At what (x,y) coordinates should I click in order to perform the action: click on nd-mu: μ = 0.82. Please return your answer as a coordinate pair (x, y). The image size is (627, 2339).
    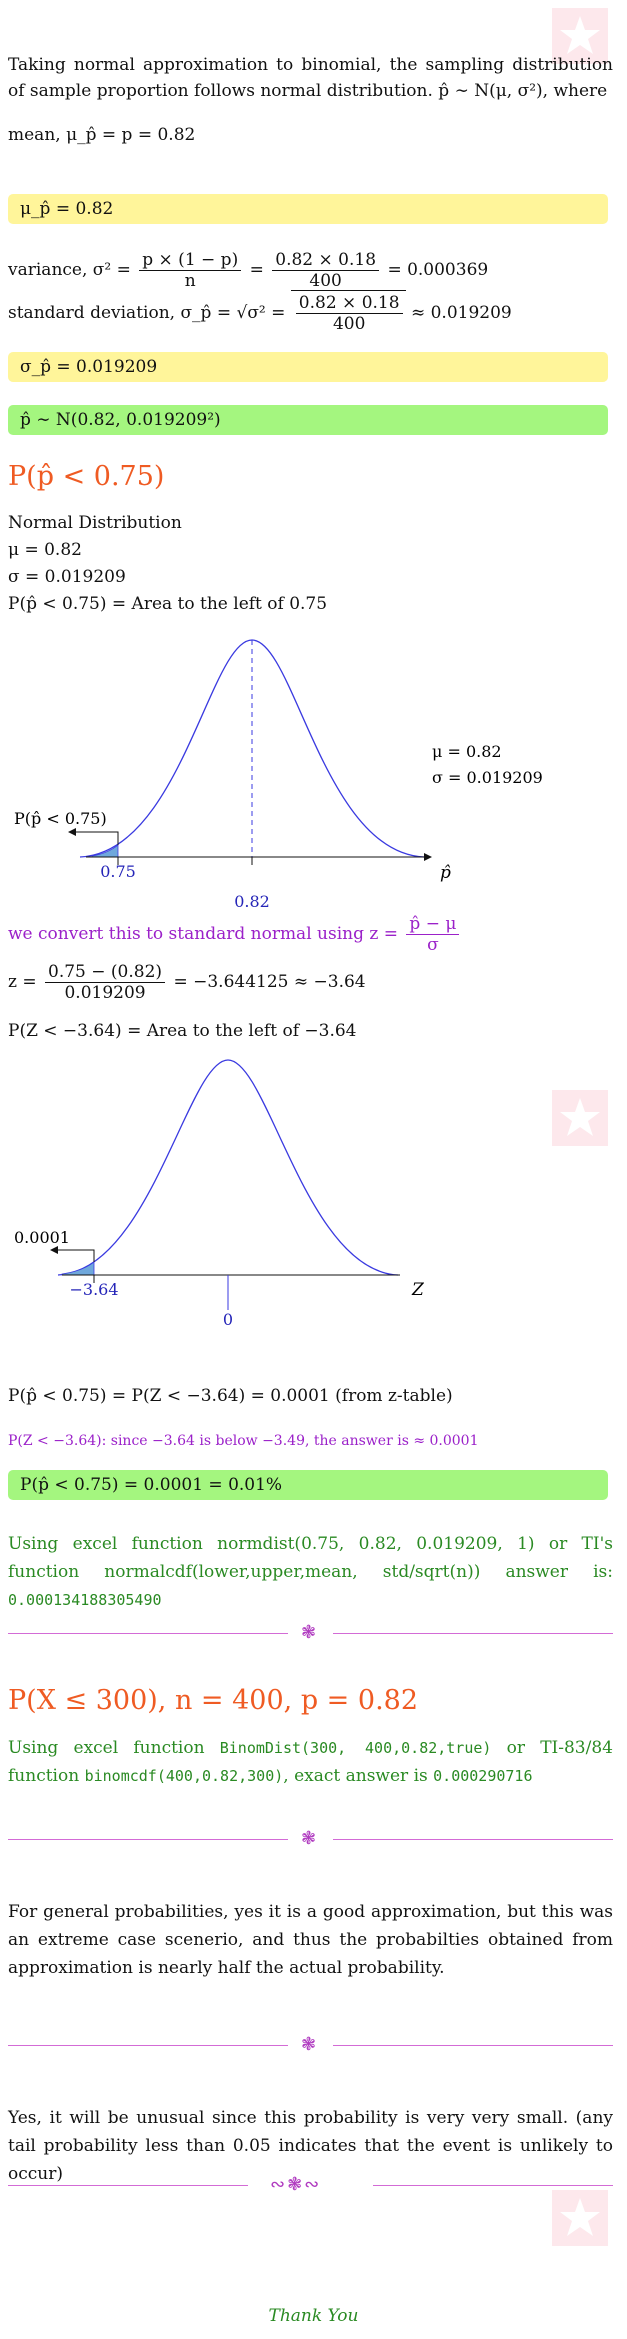
    Looking at the image, I should click on (45, 550).